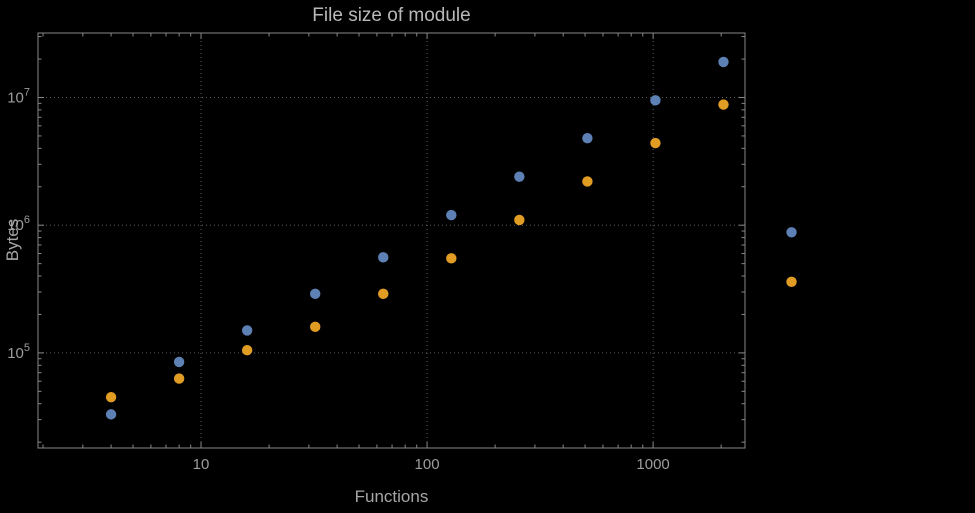 This screenshot has width=975, height=513. What do you see at coordinates (391, 15) in the screenshot?
I see `chart-title: File size of module` at bounding box center [391, 15].